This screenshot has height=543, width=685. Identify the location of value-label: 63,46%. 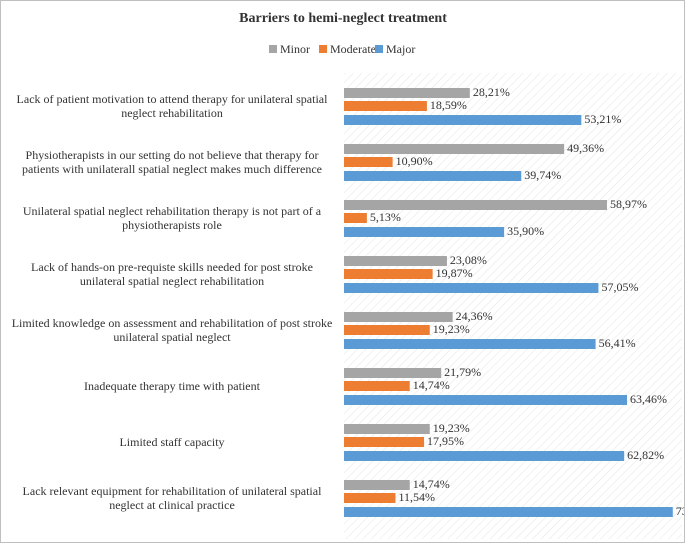
(648, 399).